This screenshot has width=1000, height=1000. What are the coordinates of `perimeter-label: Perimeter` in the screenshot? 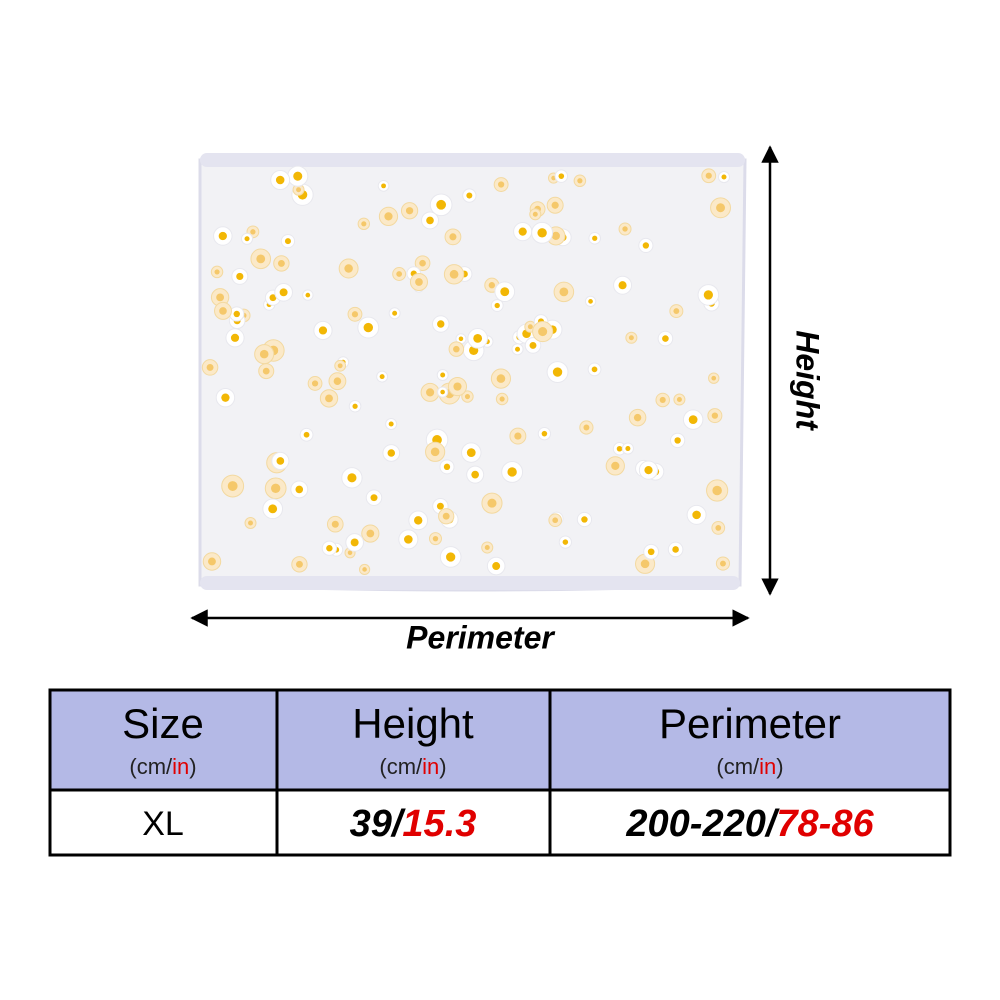 It's located at (480, 637).